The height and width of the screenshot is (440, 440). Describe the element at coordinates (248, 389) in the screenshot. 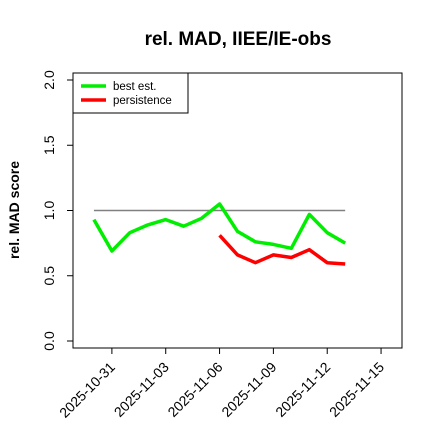

I see `x-tick-label: 2025-11-09` at that location.